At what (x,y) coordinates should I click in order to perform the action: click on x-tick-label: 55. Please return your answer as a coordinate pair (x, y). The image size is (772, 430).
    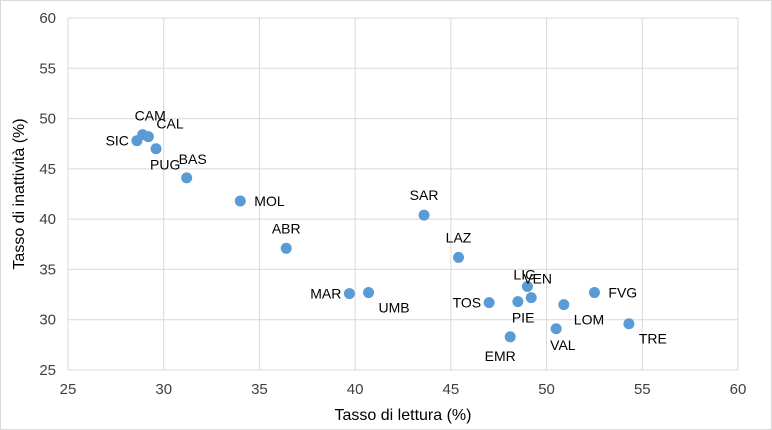
    Looking at the image, I should click on (642, 389).